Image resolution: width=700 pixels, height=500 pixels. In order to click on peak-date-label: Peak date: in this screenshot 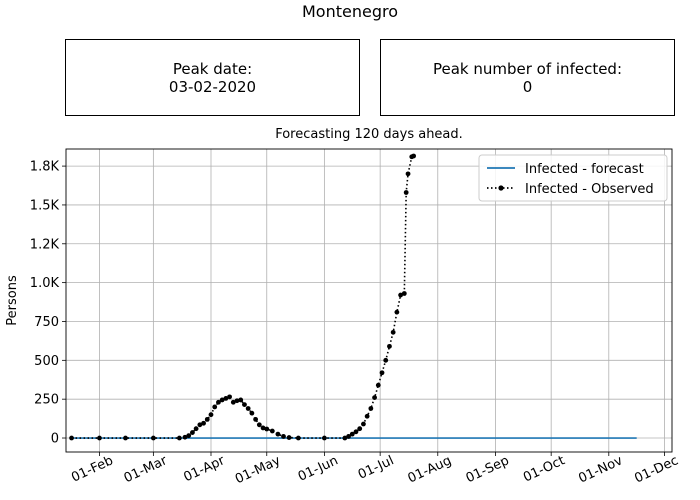, I will do `click(212, 68)`.